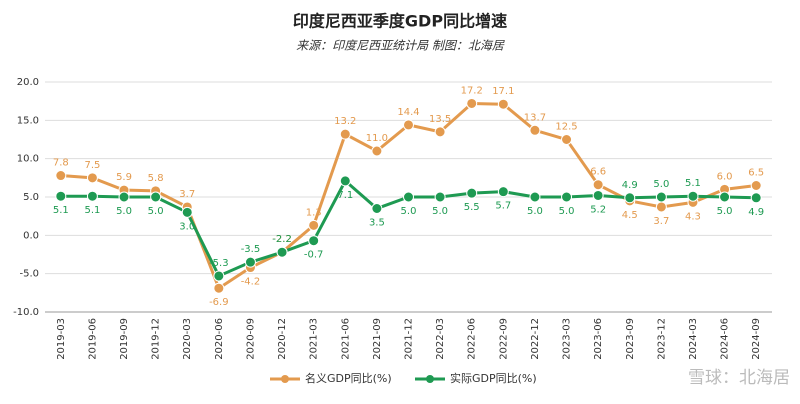 Image resolution: width=800 pixels, height=404 pixels. I want to click on x-tick-label: 2021-09, so click(377, 339).